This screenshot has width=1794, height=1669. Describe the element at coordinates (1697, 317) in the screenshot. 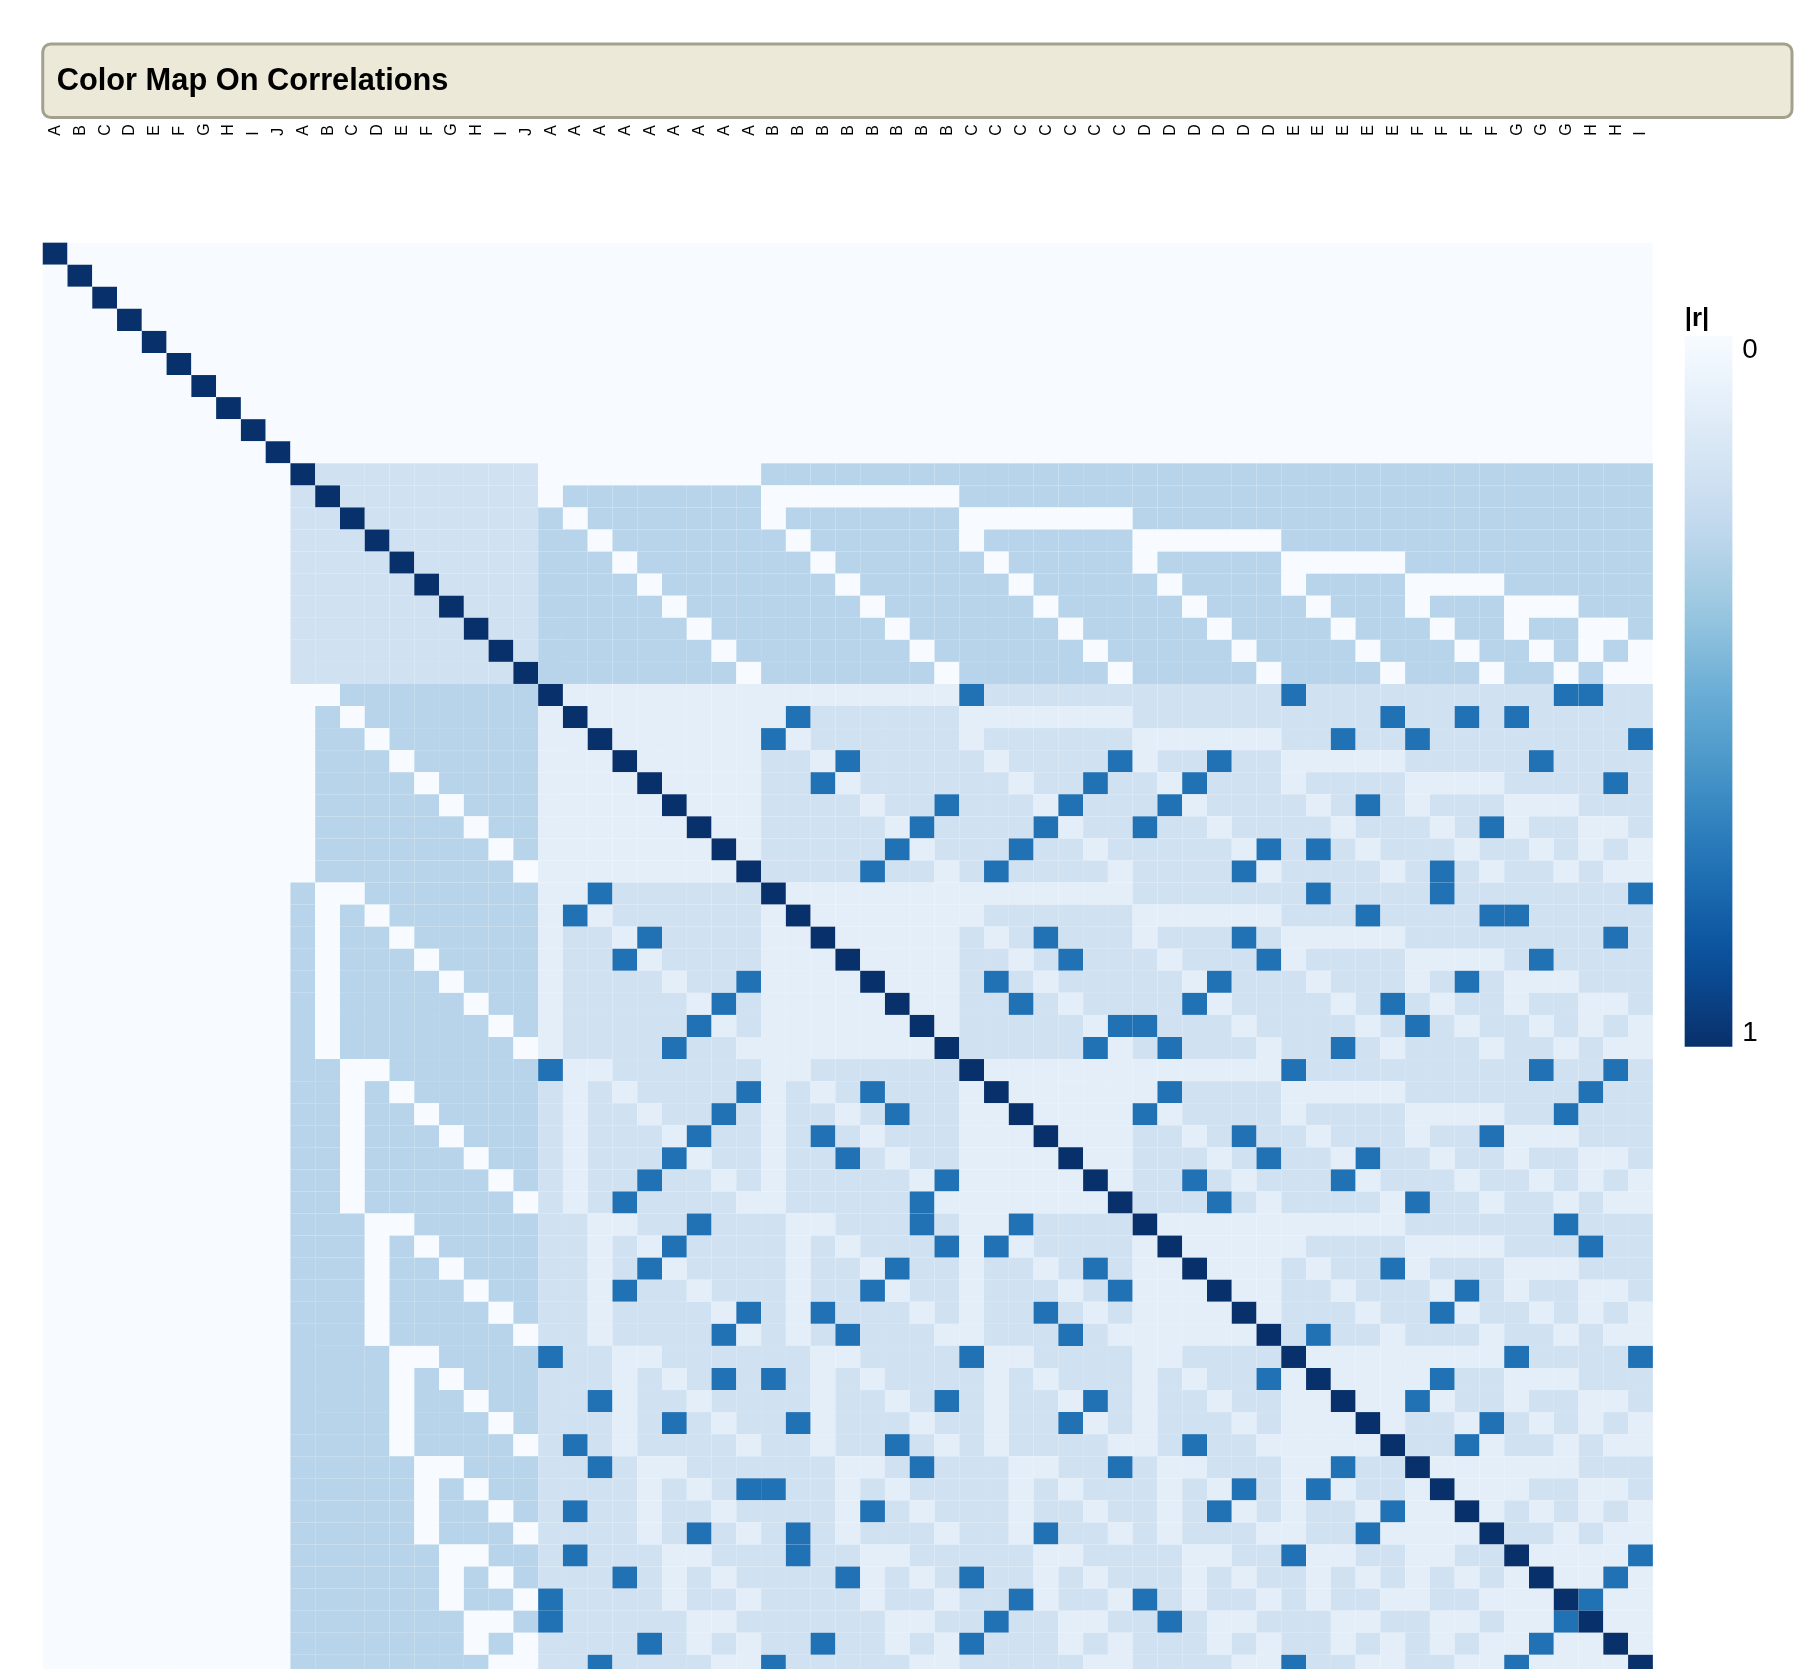

I see `color-bar-title: |r|` at that location.